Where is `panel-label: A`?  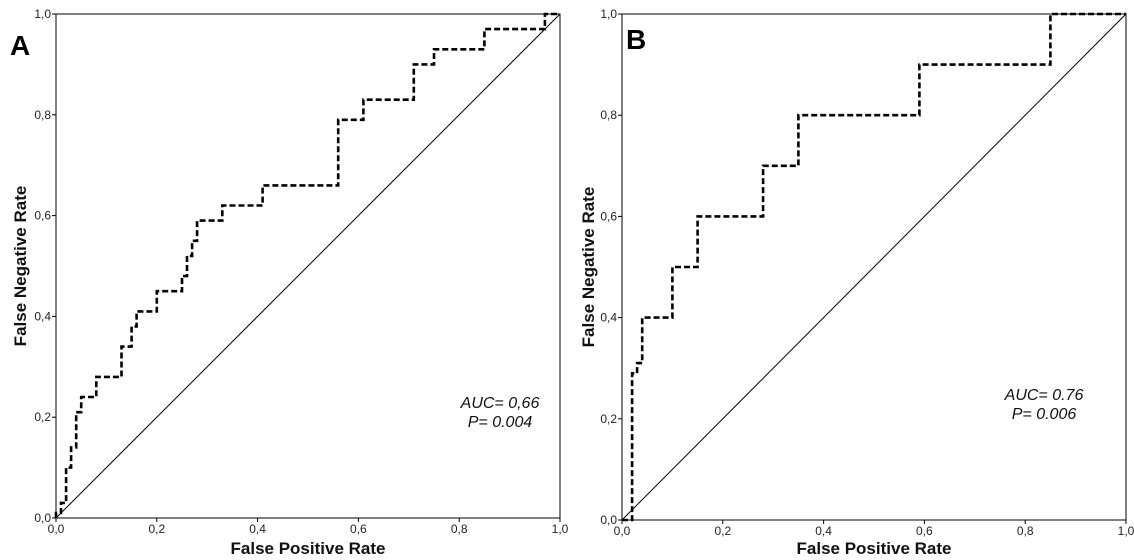
panel-label: A is located at coordinates (20, 45).